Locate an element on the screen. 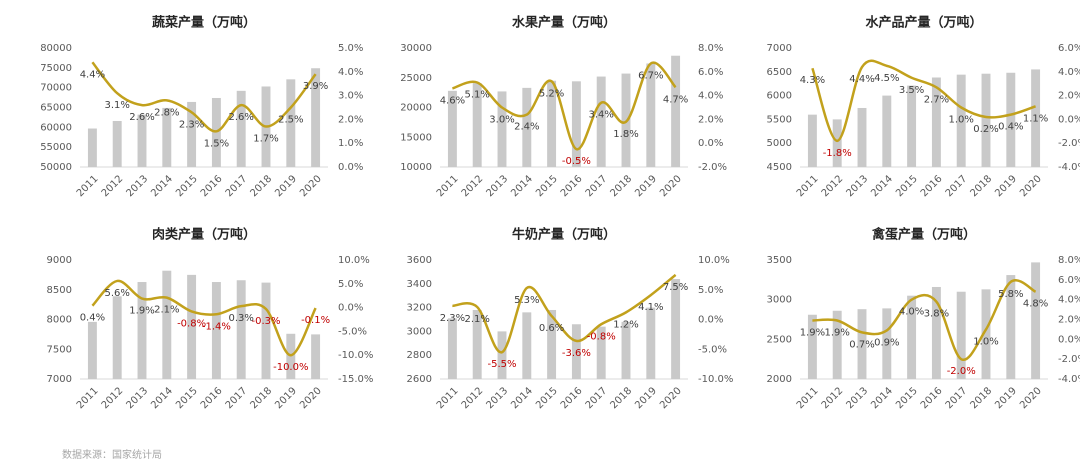  data-label: -0.1% is located at coordinates (315, 320).